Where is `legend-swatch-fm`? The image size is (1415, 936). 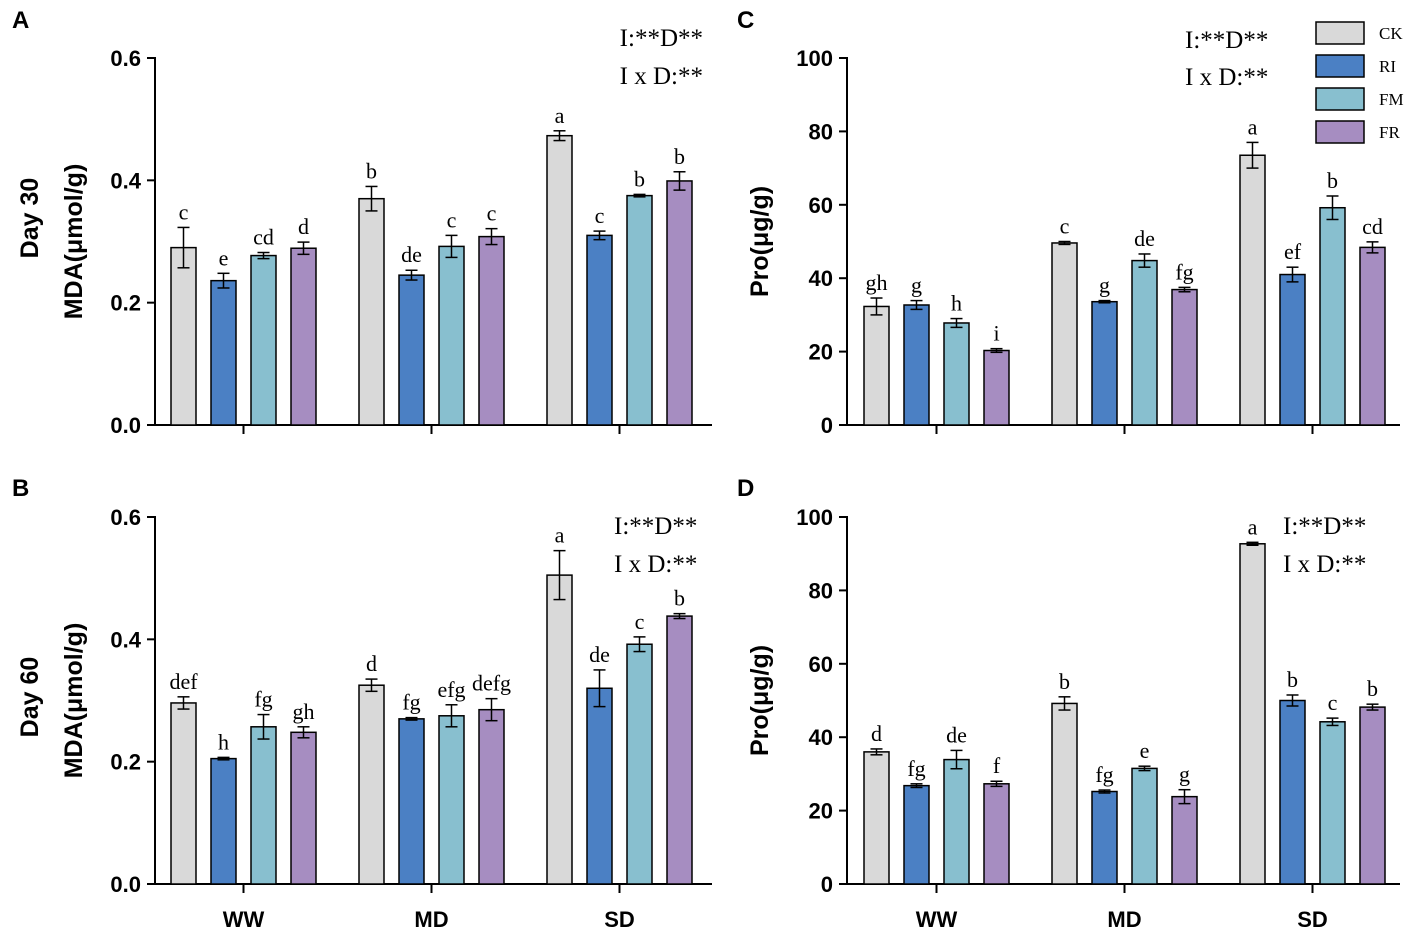 legend-swatch-fm is located at coordinates (1340, 99).